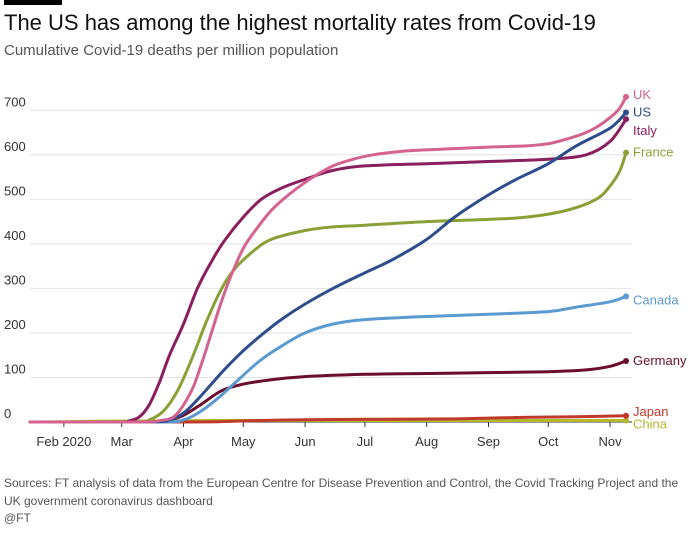  I want to click on y-tick-label: 300, so click(15, 279).